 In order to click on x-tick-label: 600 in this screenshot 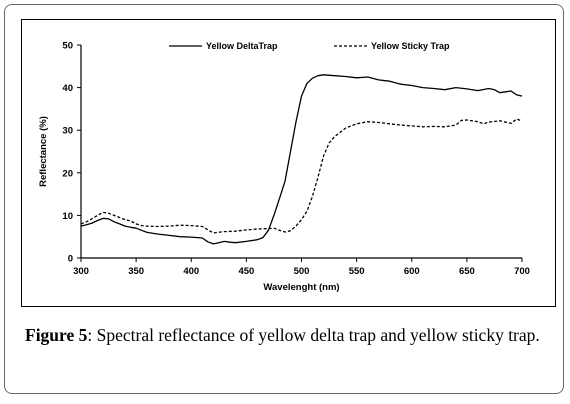, I will do `click(412, 271)`.